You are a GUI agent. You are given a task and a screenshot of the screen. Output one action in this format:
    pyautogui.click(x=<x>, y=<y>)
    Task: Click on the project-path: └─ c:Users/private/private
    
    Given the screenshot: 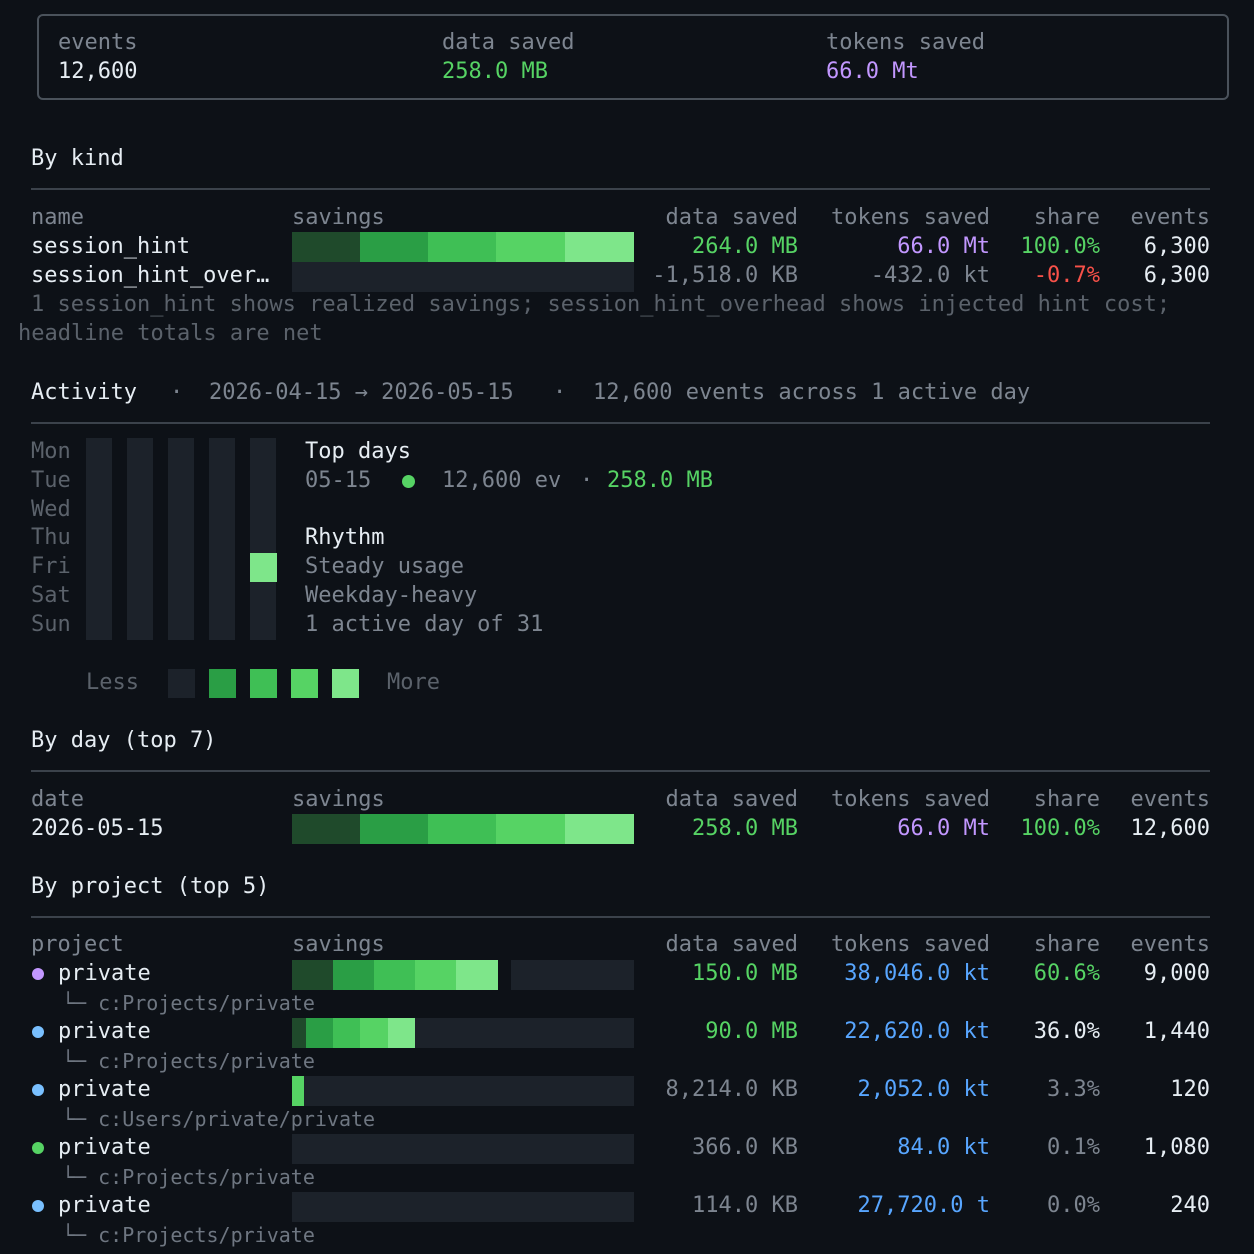 What is the action you would take?
    pyautogui.click(x=218, y=1119)
    